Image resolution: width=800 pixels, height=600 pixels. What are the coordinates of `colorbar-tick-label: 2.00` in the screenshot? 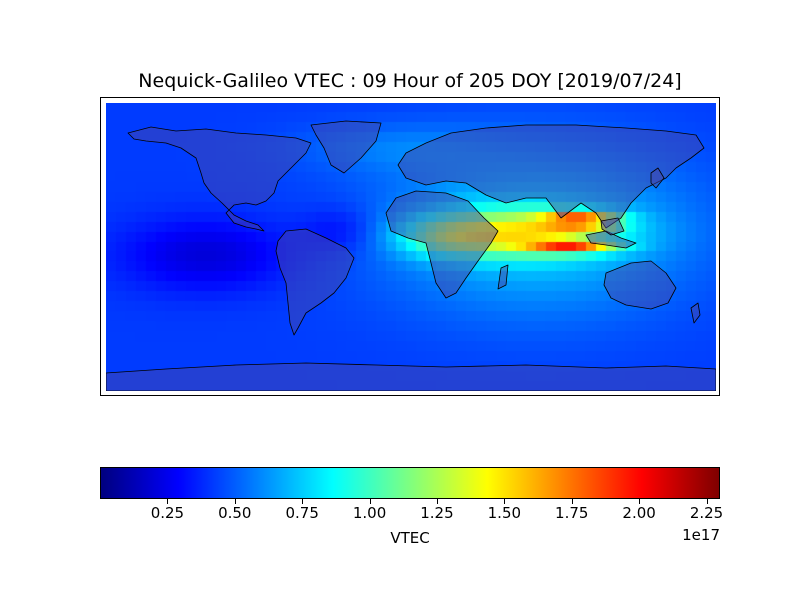 It's located at (639, 513).